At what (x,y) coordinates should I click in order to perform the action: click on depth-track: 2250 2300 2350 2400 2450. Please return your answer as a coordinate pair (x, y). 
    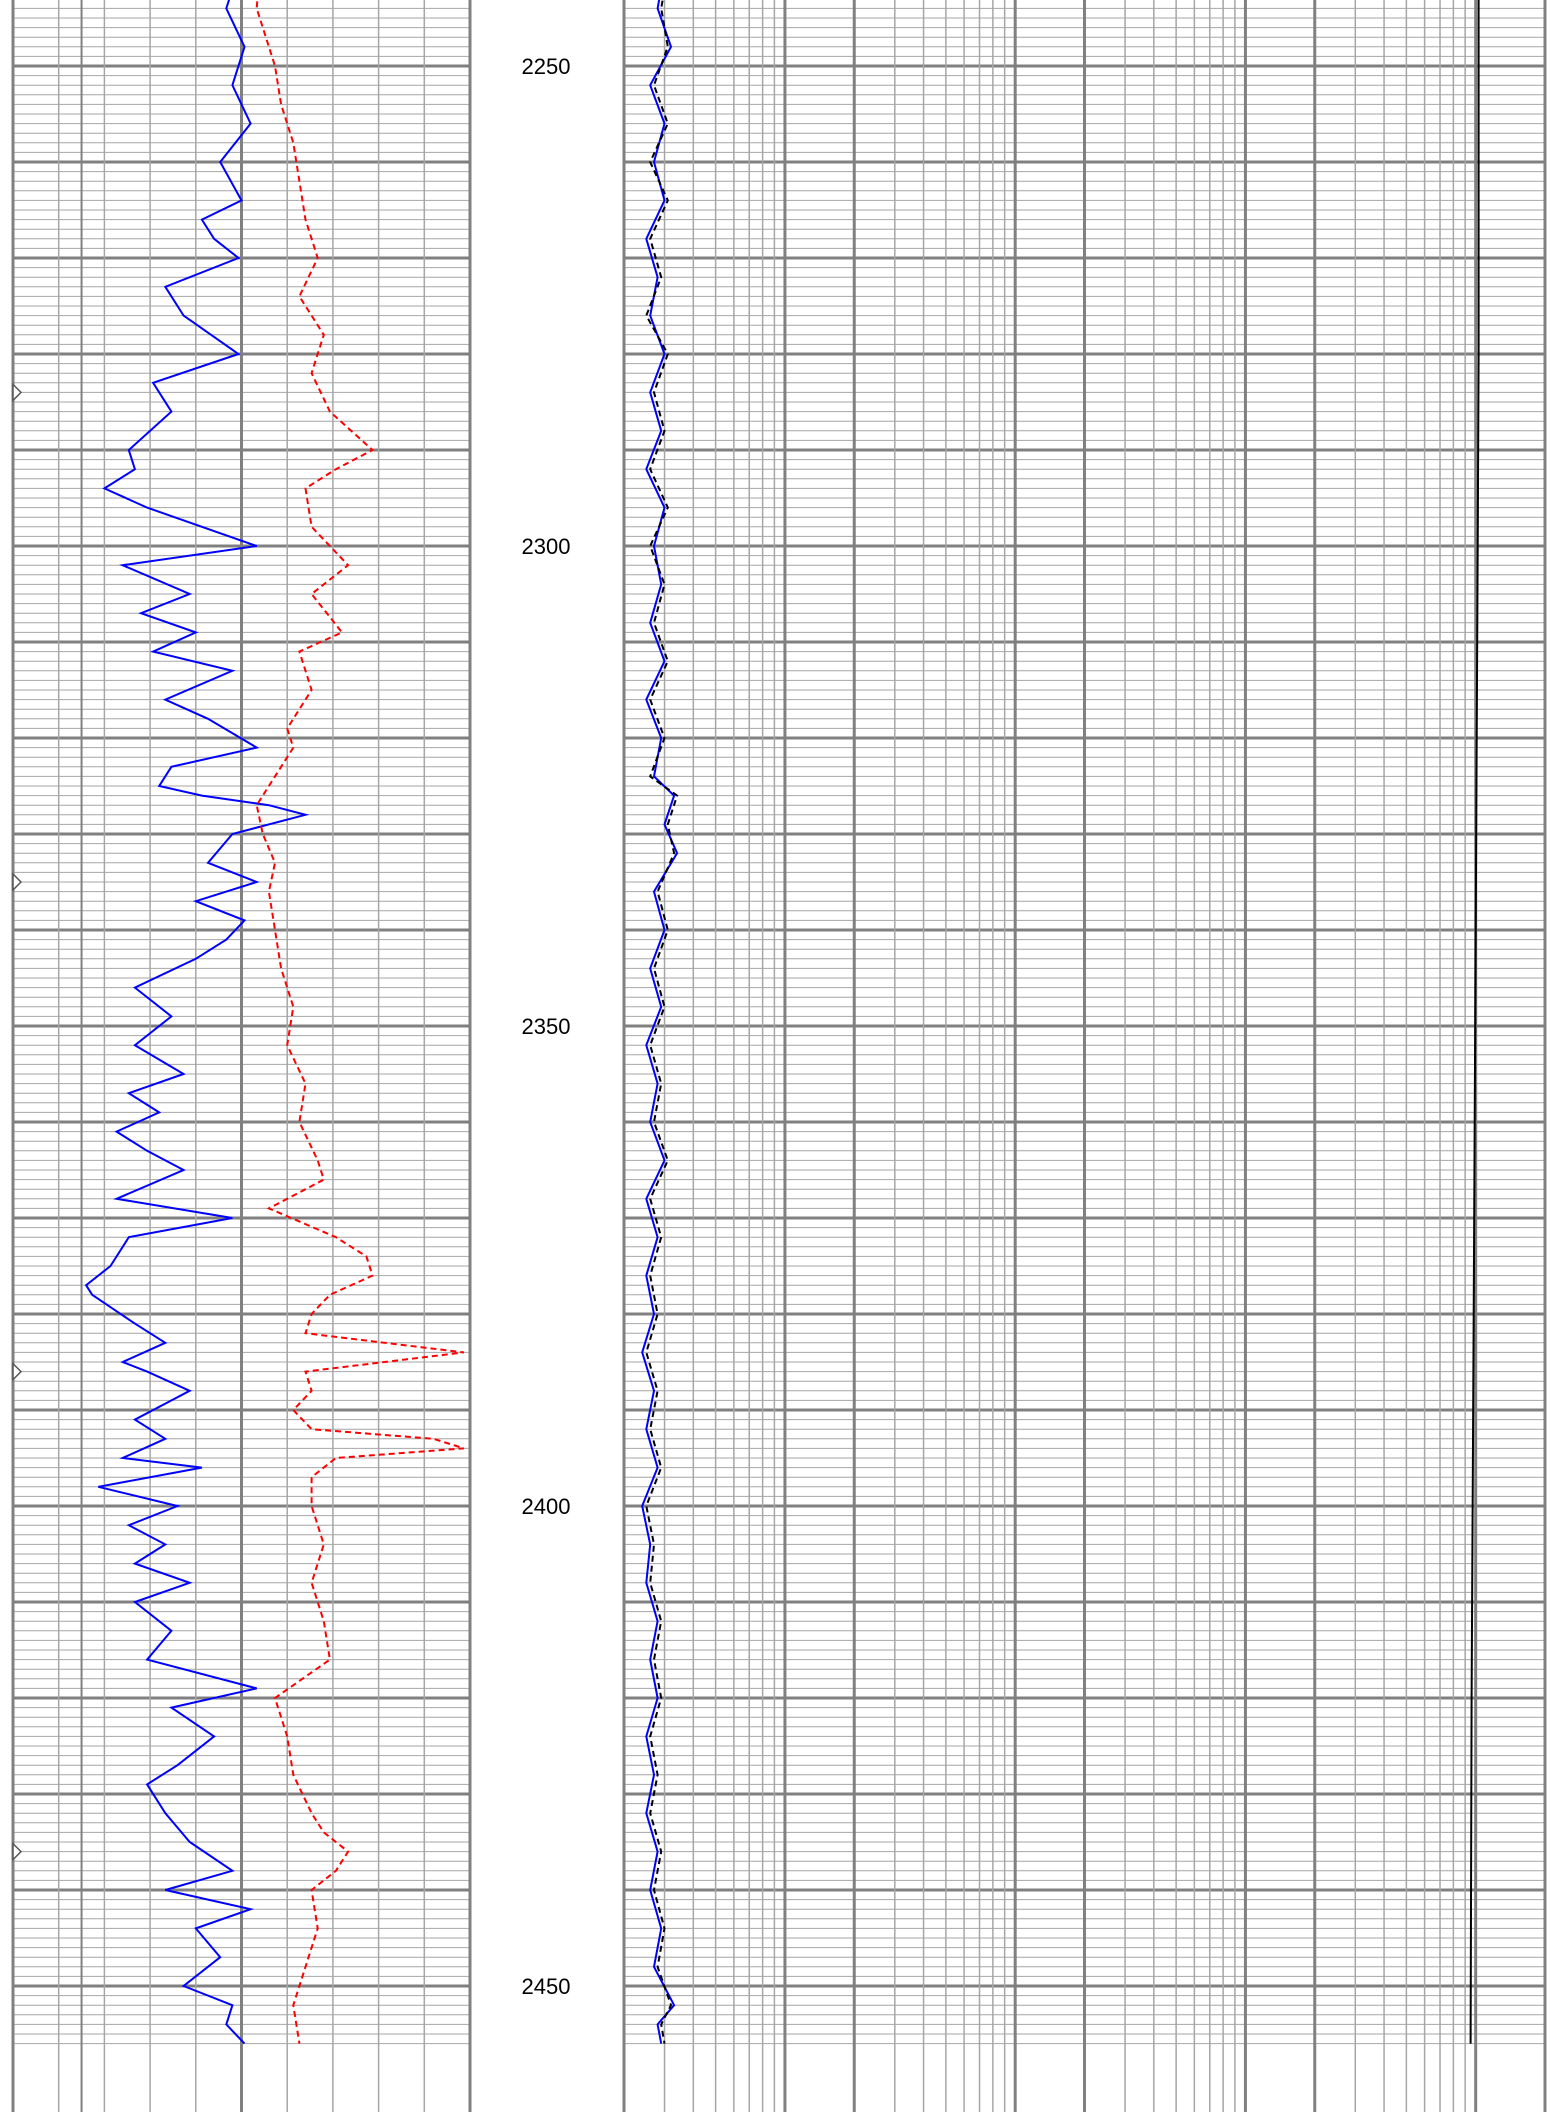
    Looking at the image, I should click on (546, 1026).